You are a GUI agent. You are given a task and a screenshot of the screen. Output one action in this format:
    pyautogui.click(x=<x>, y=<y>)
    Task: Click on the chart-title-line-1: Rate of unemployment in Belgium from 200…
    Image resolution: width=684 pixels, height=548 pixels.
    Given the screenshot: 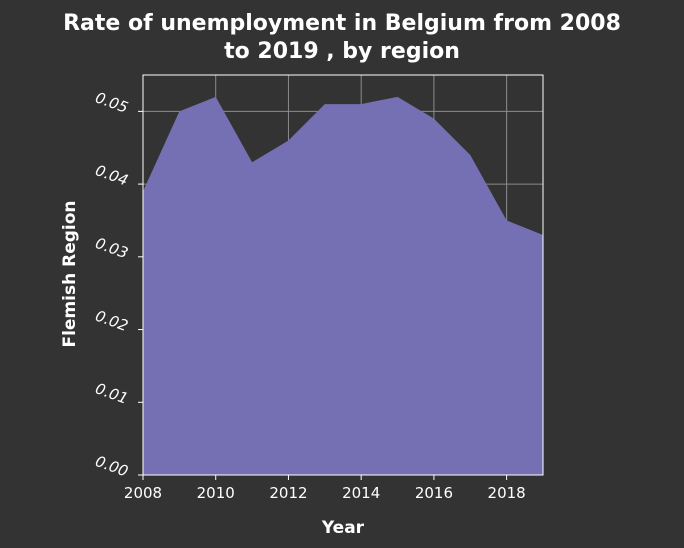 What is the action you would take?
    pyautogui.click(x=342, y=23)
    